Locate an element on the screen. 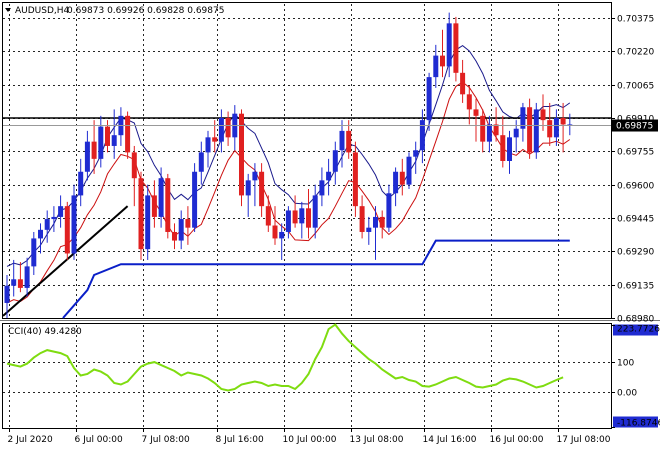 This screenshot has height=450, width=660. trendline is located at coordinates (65, 261).